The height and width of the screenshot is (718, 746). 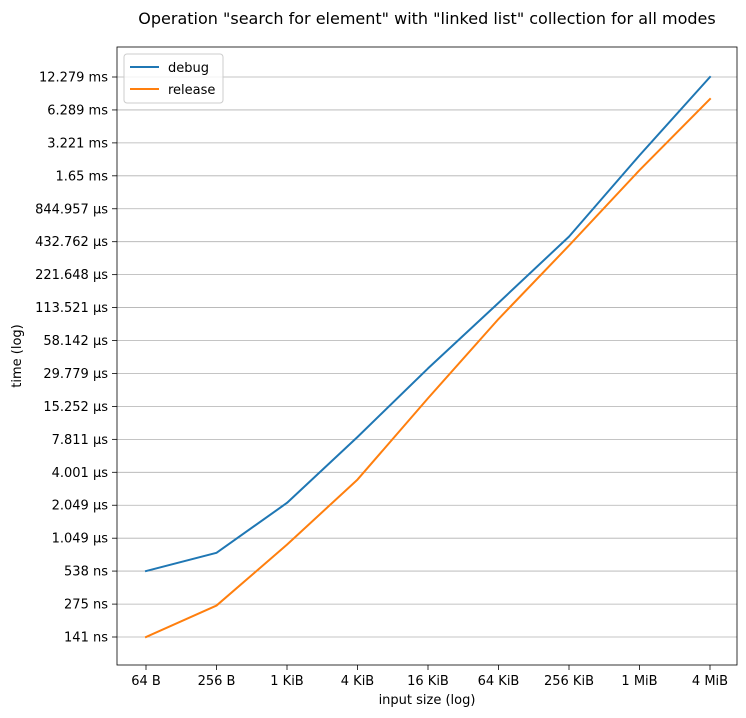 I want to click on y-tick-label: 58.142 µs, so click(x=75, y=341).